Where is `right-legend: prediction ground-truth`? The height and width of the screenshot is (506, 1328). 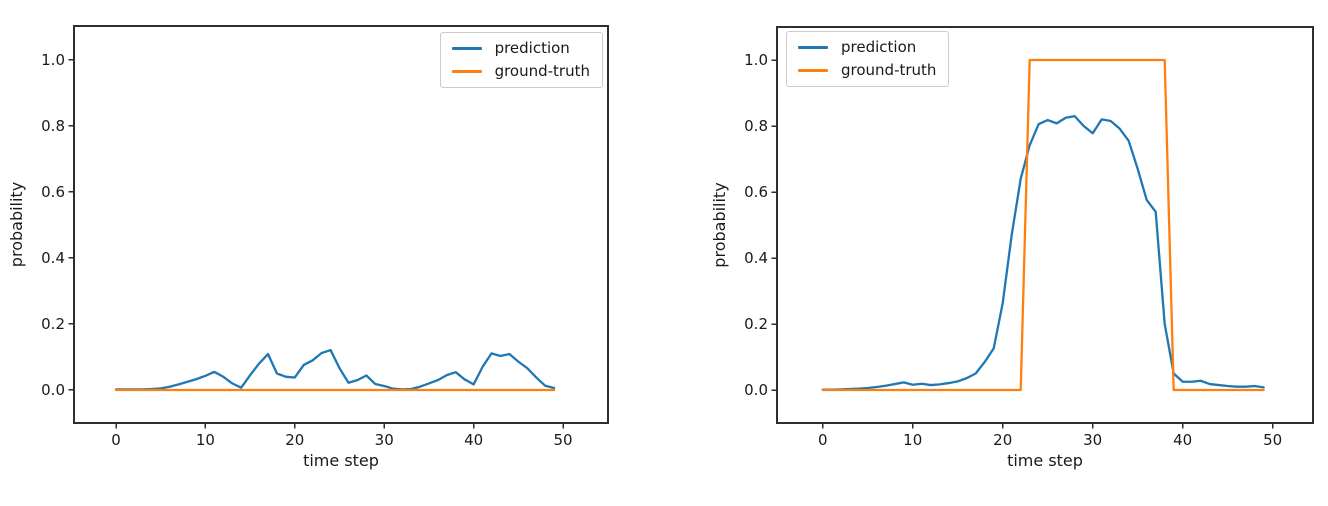 right-legend: prediction ground-truth is located at coordinates (868, 59).